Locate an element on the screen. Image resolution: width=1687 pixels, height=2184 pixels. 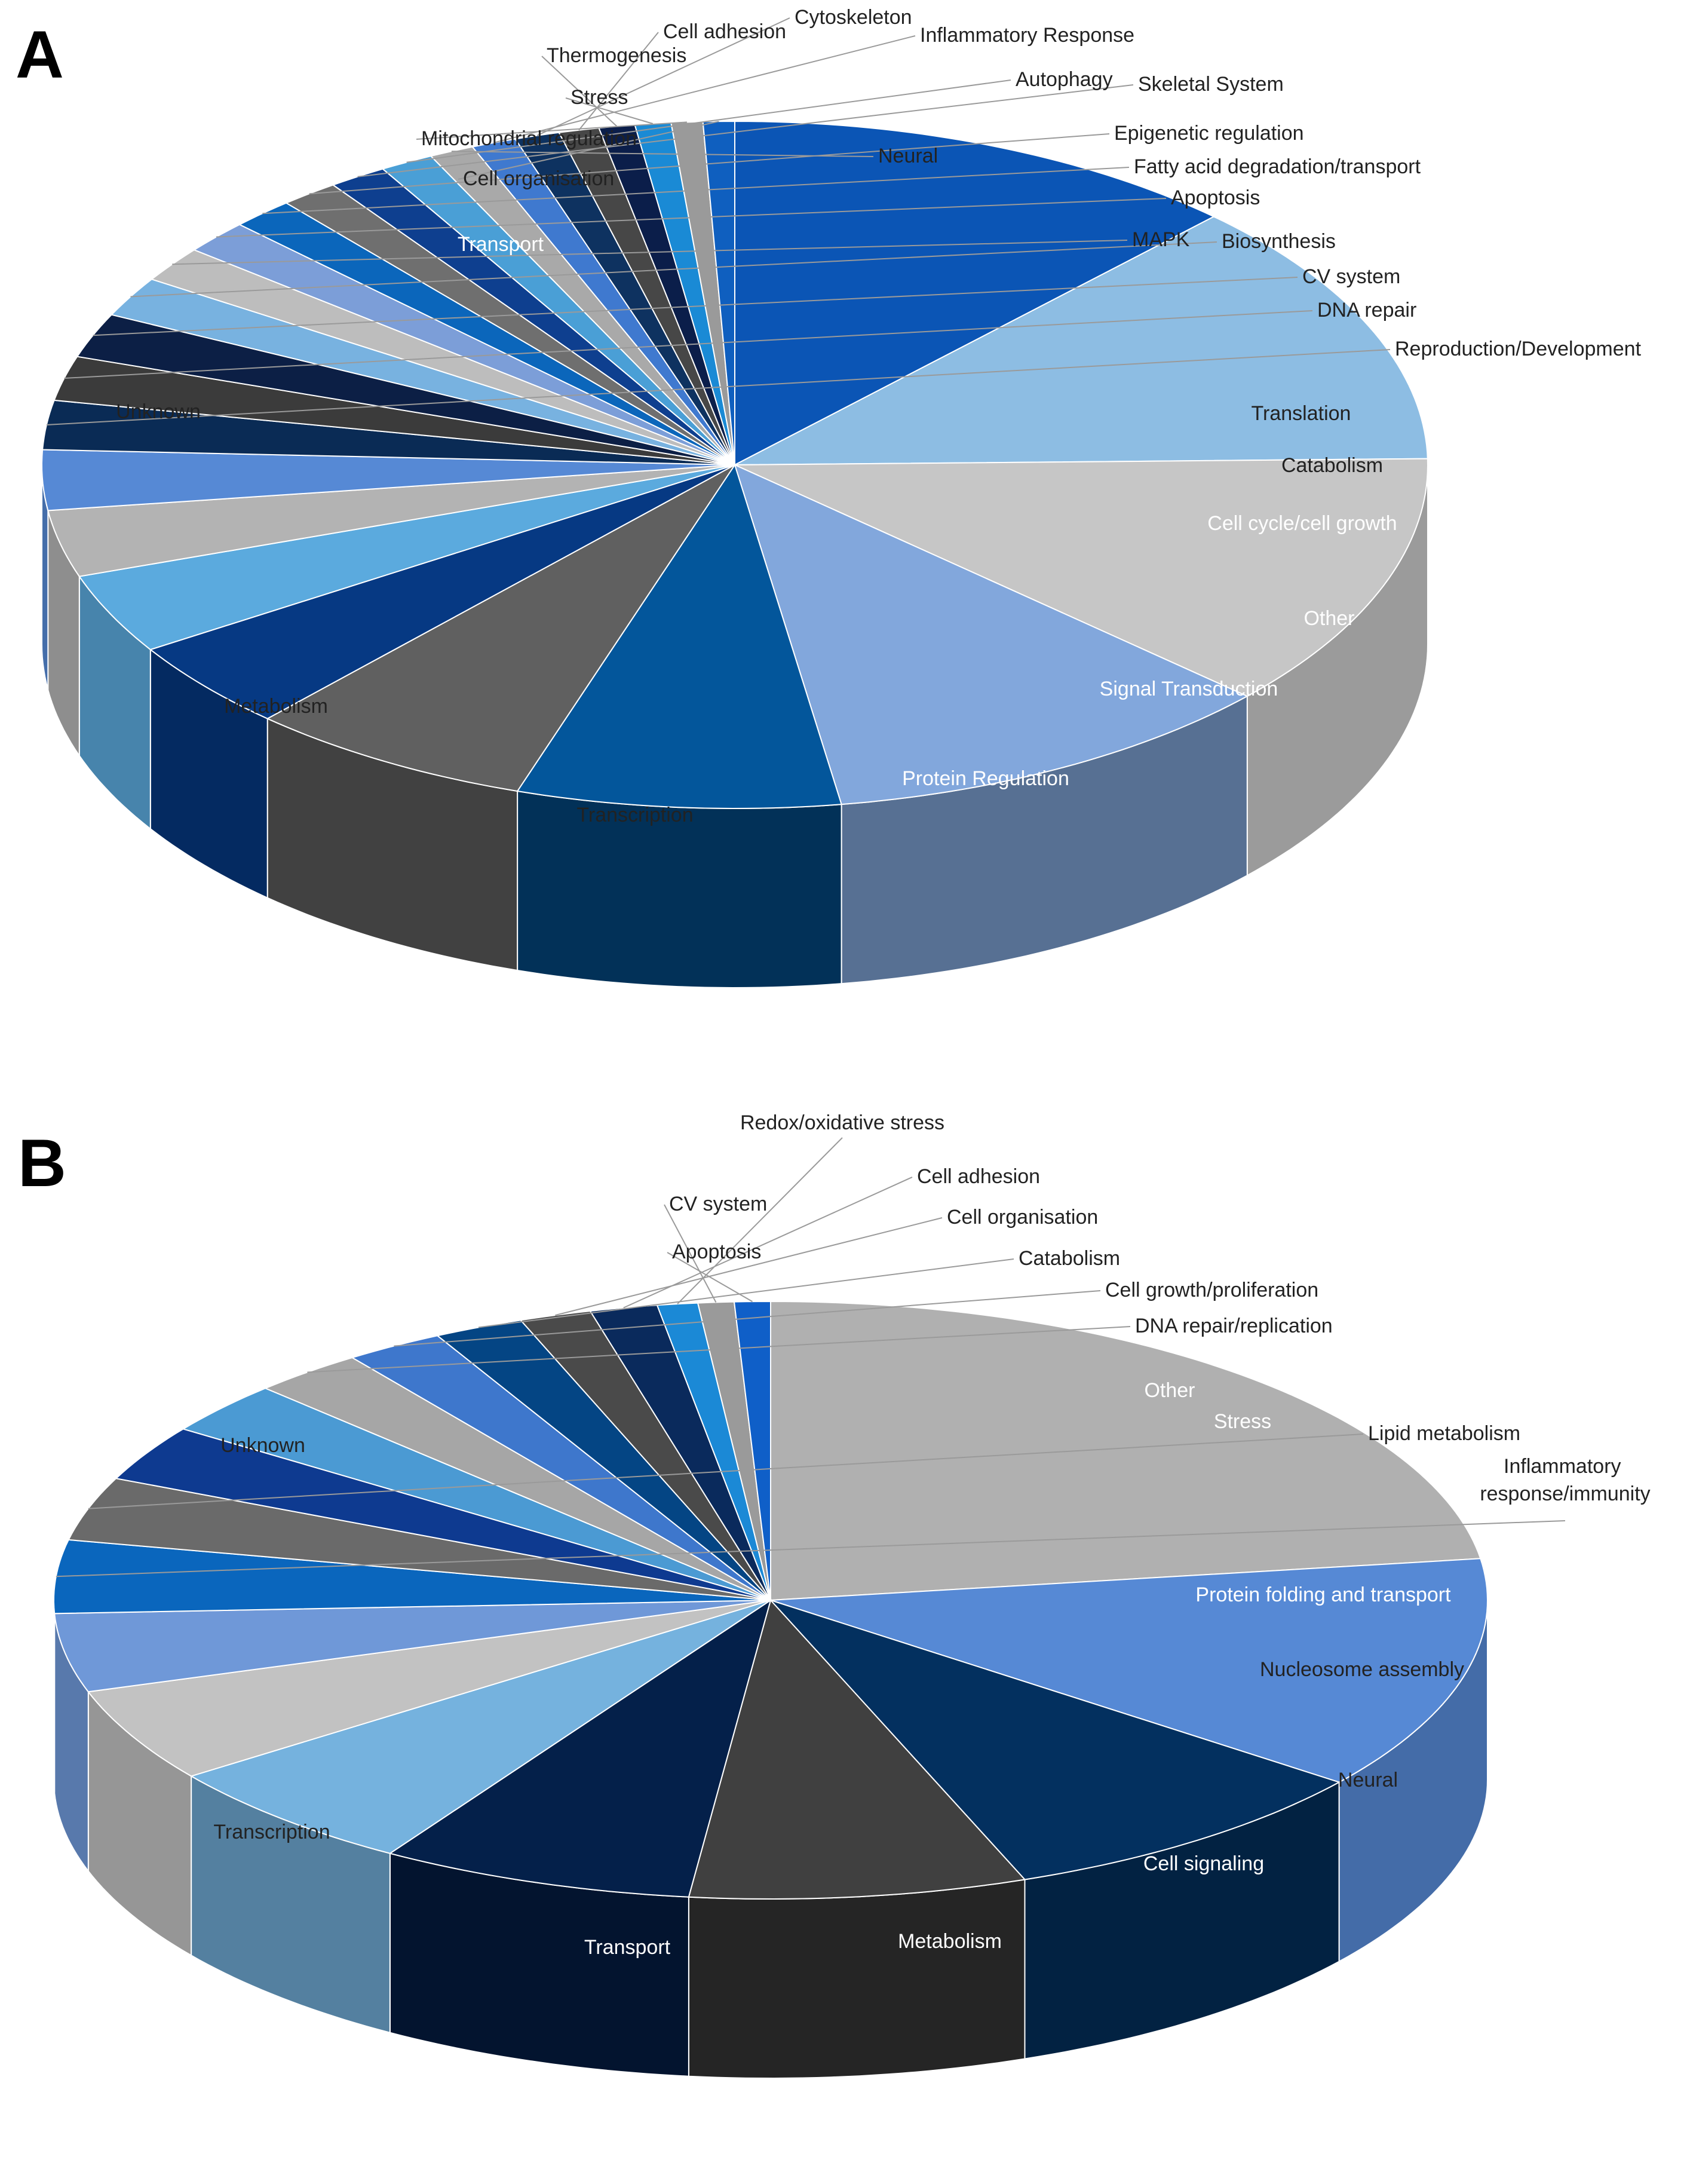
label-redox-oxidative-stress: Redox/oxidative stress is located at coordinates (842, 1122).